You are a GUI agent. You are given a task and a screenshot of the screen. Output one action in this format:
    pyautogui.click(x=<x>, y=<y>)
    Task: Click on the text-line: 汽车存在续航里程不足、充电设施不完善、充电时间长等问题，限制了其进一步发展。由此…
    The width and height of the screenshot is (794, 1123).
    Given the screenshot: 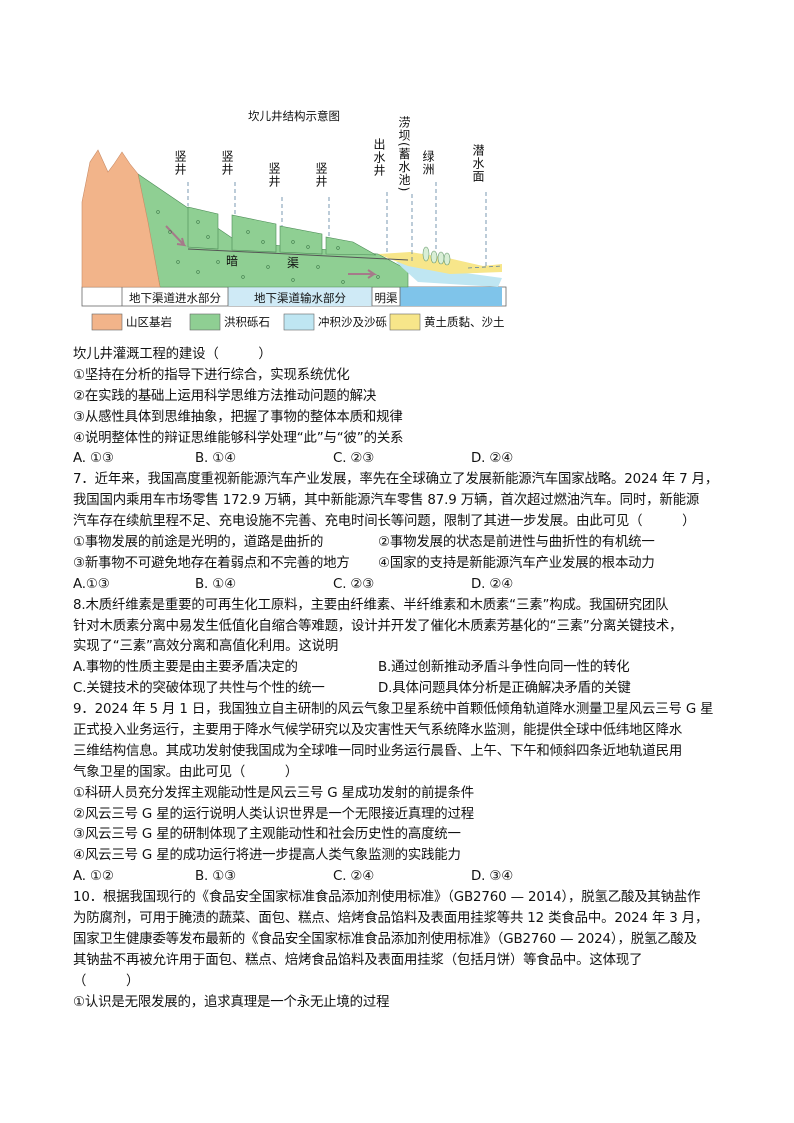 What is the action you would take?
    pyautogui.click(x=384, y=522)
    